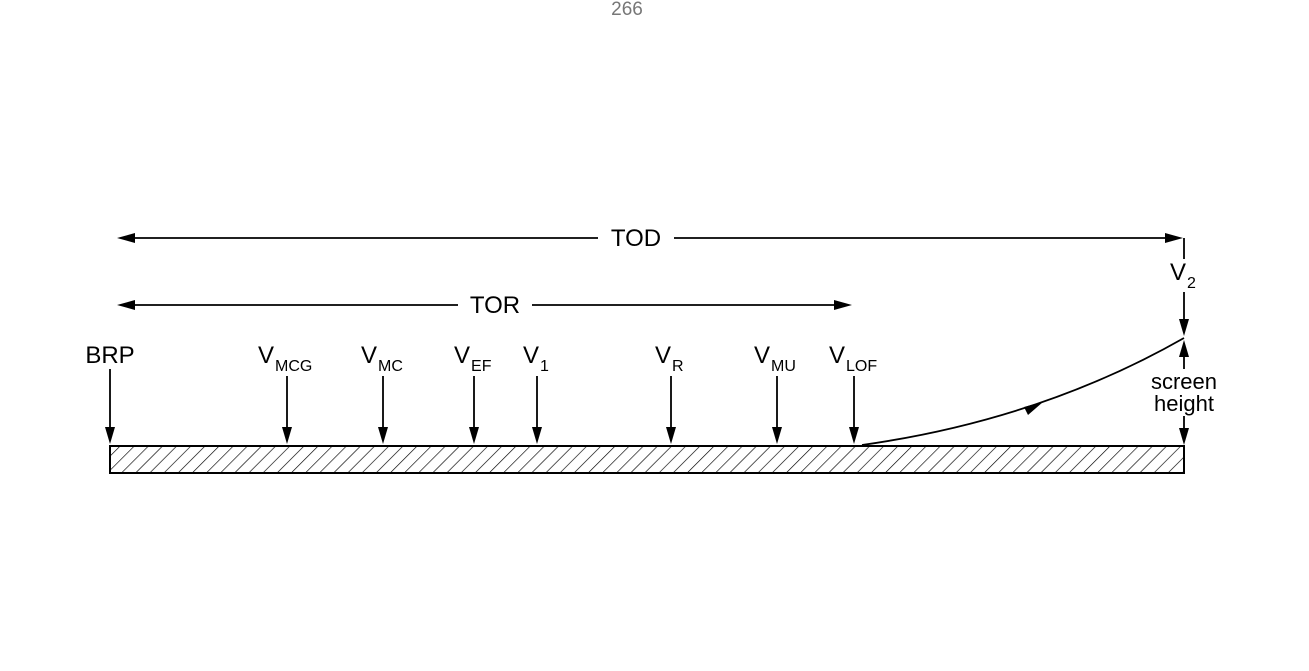 This screenshot has height=671, width=1309. What do you see at coordinates (110, 393) in the screenshot?
I see `marker-brp: BRP` at bounding box center [110, 393].